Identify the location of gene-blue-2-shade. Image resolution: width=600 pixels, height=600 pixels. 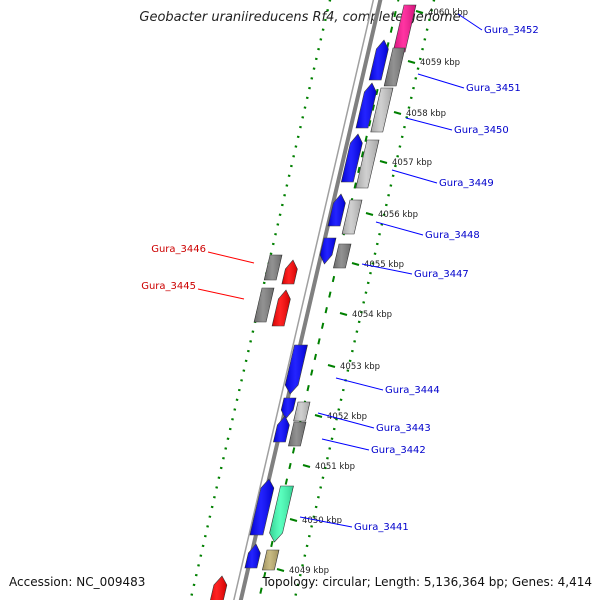
(366, 105).